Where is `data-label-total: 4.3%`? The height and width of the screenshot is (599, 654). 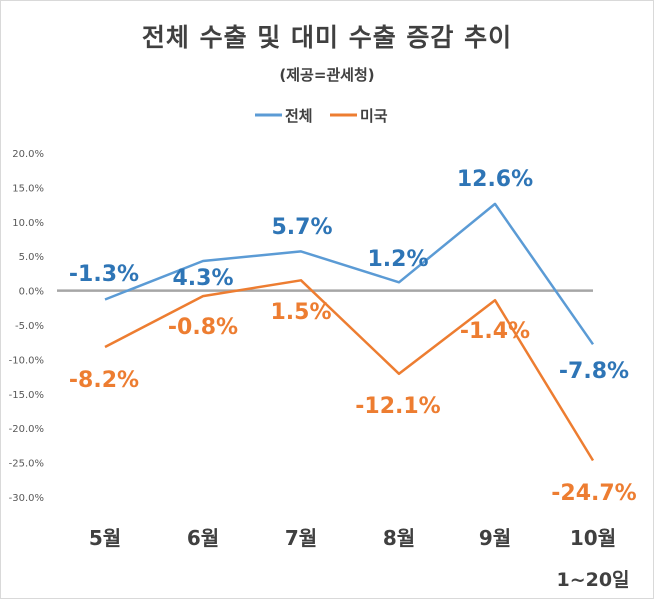
data-label-total: 4.3% is located at coordinates (202, 278).